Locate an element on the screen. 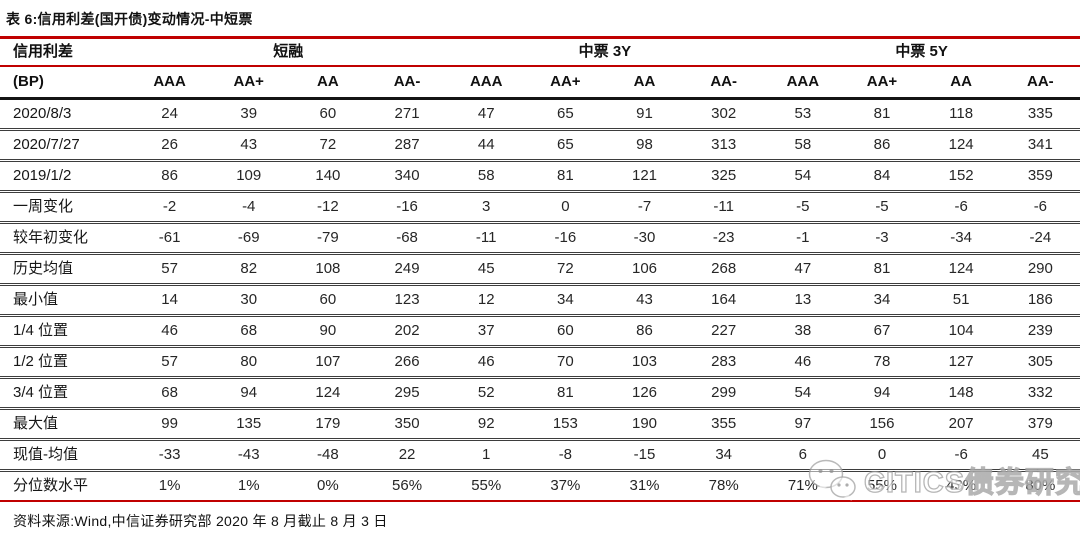  cell: 78% is located at coordinates (724, 486).